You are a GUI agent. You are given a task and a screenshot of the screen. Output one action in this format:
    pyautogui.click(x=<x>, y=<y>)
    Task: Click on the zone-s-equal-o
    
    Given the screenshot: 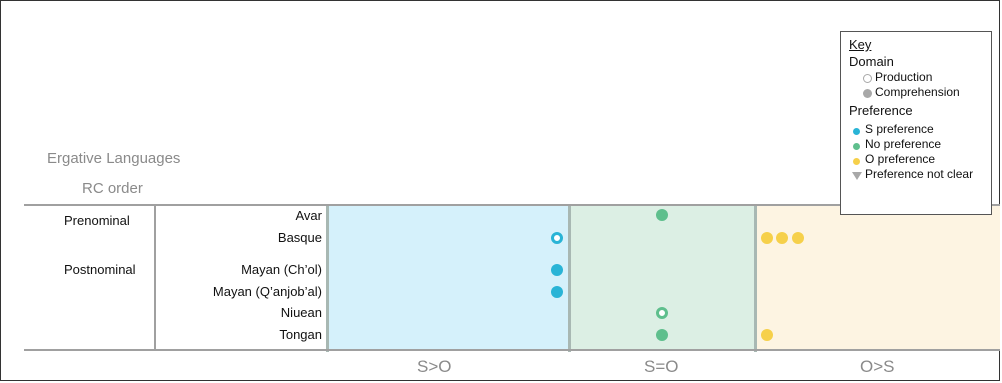 What is the action you would take?
    pyautogui.click(x=663, y=277)
    